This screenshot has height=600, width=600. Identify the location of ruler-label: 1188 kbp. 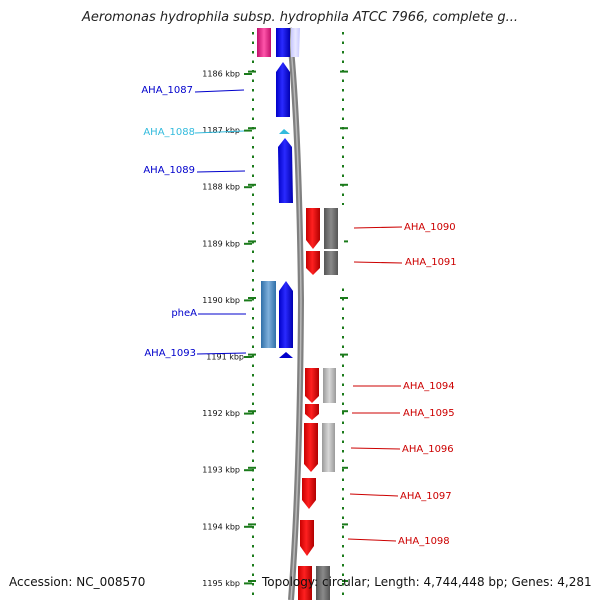
(221, 187).